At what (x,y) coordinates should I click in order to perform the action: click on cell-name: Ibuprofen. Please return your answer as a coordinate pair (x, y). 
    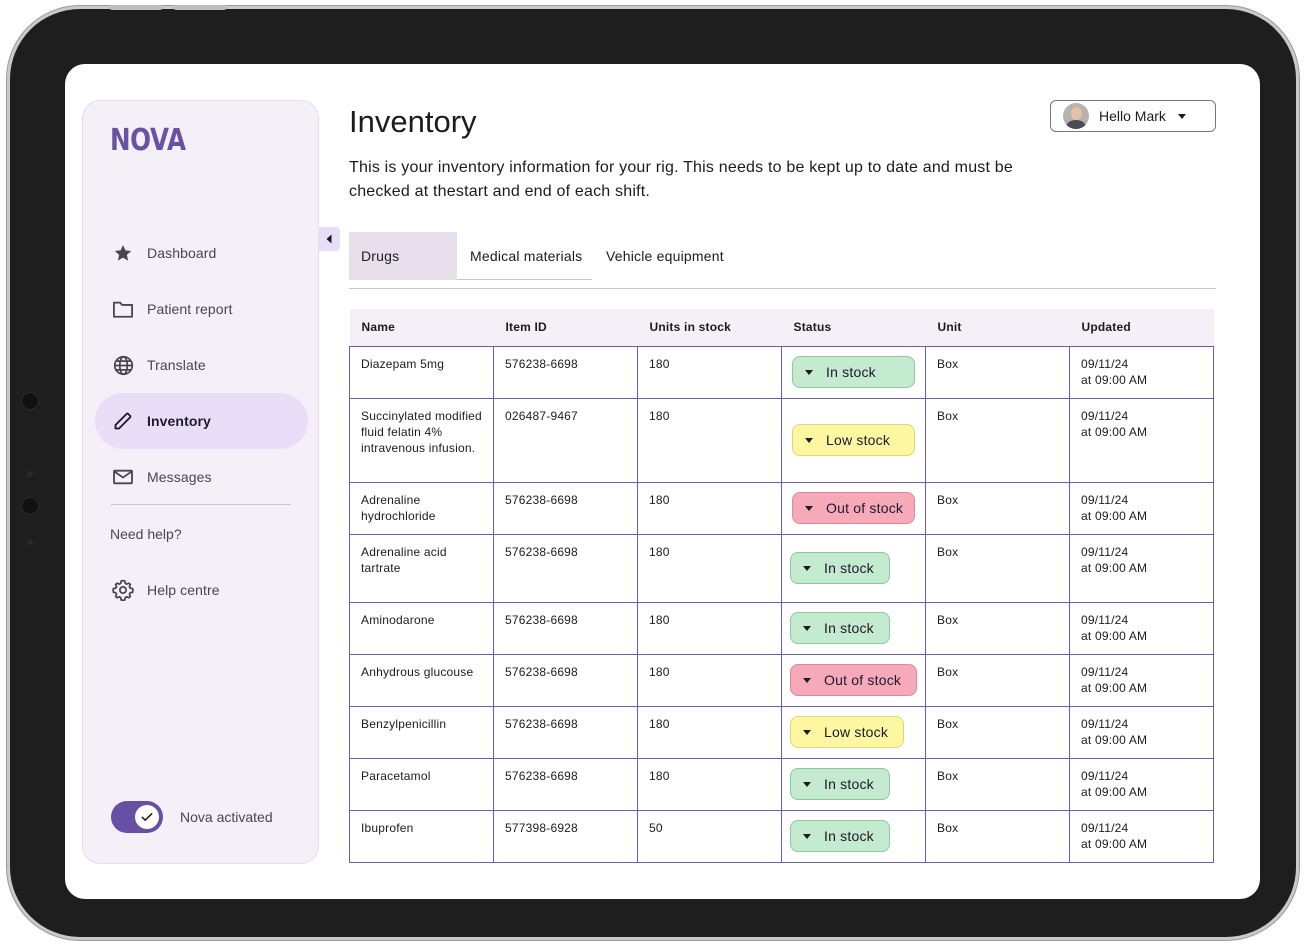
    Looking at the image, I should click on (421, 836).